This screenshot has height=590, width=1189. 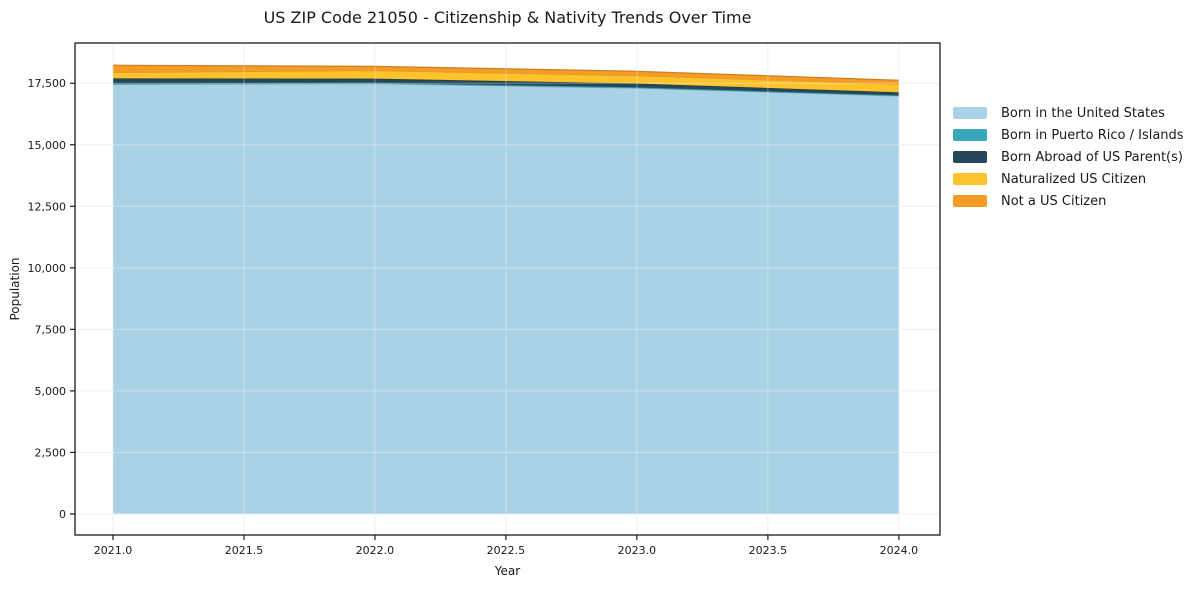 I want to click on legend-item-born-in-puerto-rico-islands: Born in Puerto Rico / Islands, so click(x=1068, y=135).